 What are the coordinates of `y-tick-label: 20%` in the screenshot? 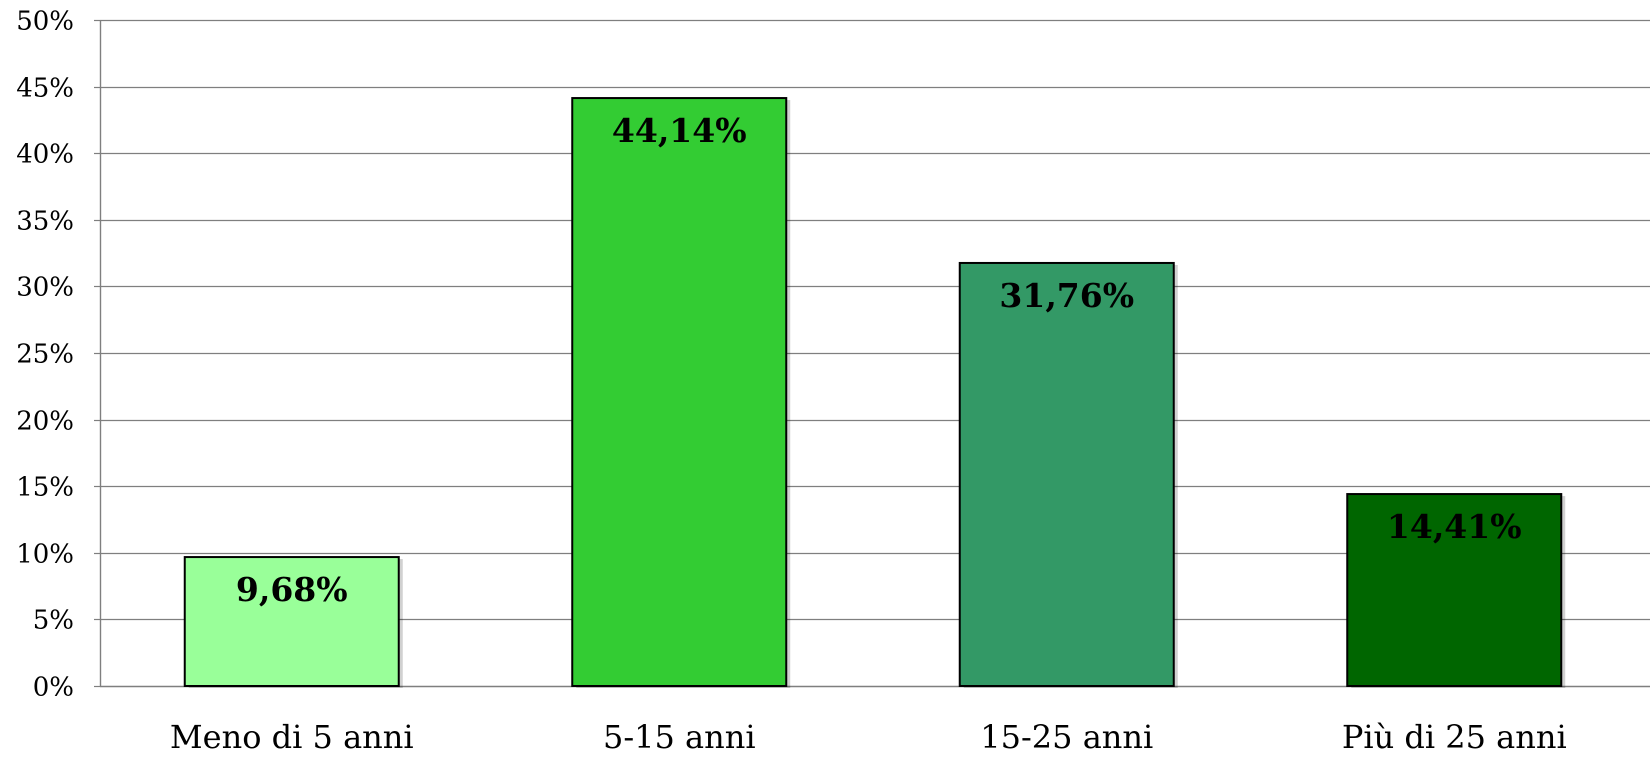 It's located at (45, 422).